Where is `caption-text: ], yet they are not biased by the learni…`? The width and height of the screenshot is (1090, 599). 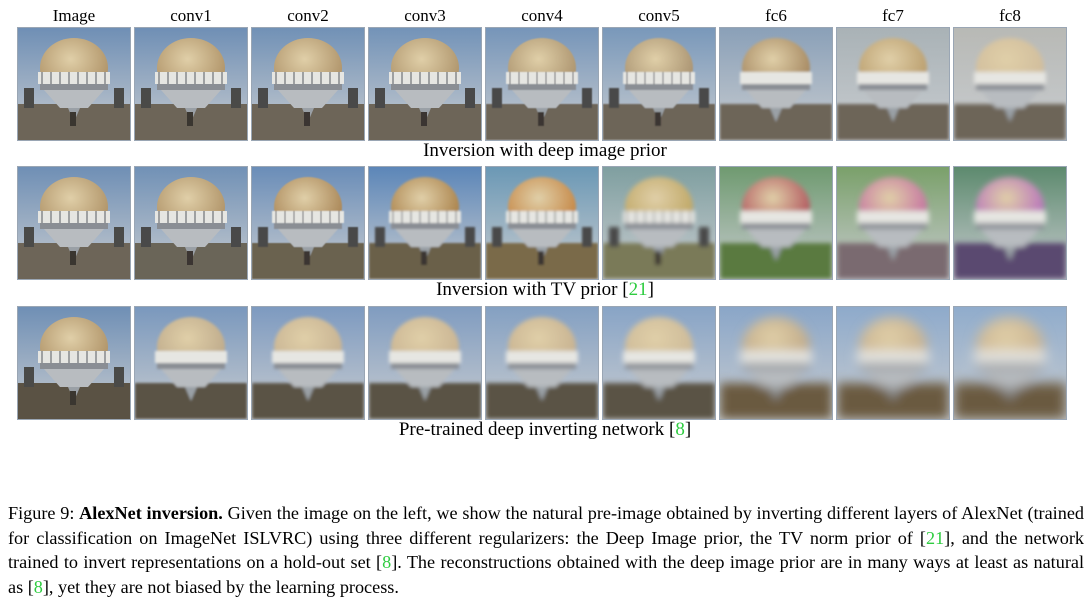
caption-text: ], yet they are not biased by the learni… is located at coordinates (220, 586).